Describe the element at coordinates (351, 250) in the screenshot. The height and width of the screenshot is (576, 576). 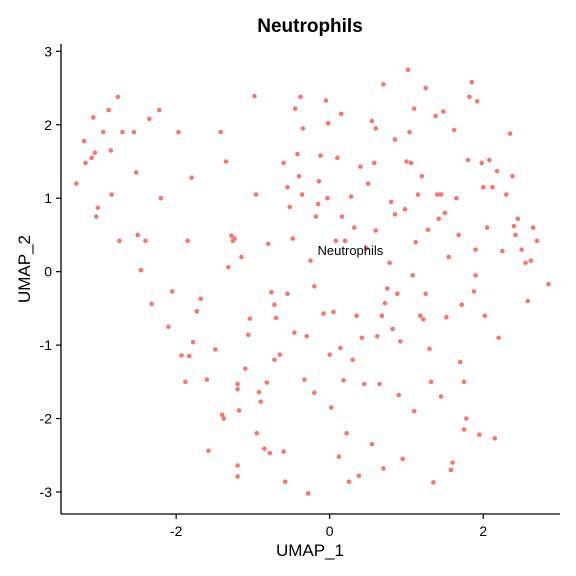
I see `annotations: Neutrophils` at that location.